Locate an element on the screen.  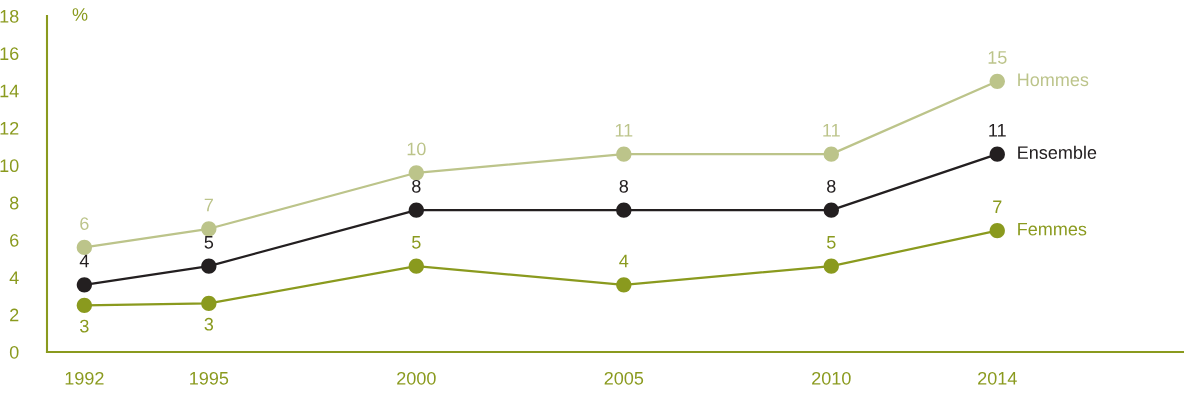
series-label: Ensemble is located at coordinates (1057, 152).